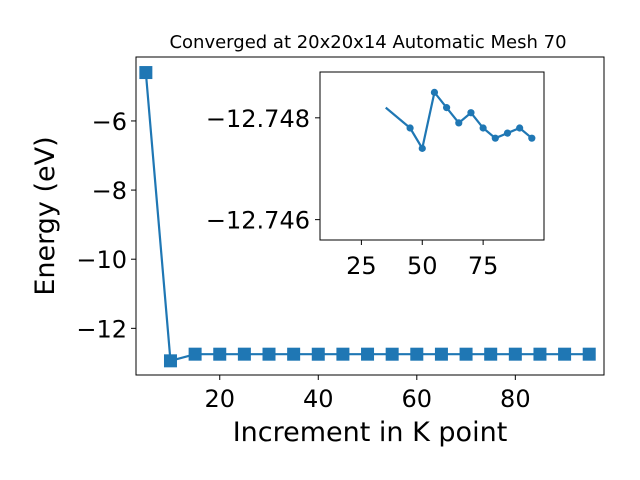  Describe the element at coordinates (318, 399) in the screenshot. I see `x-tick-label: 40` at that location.